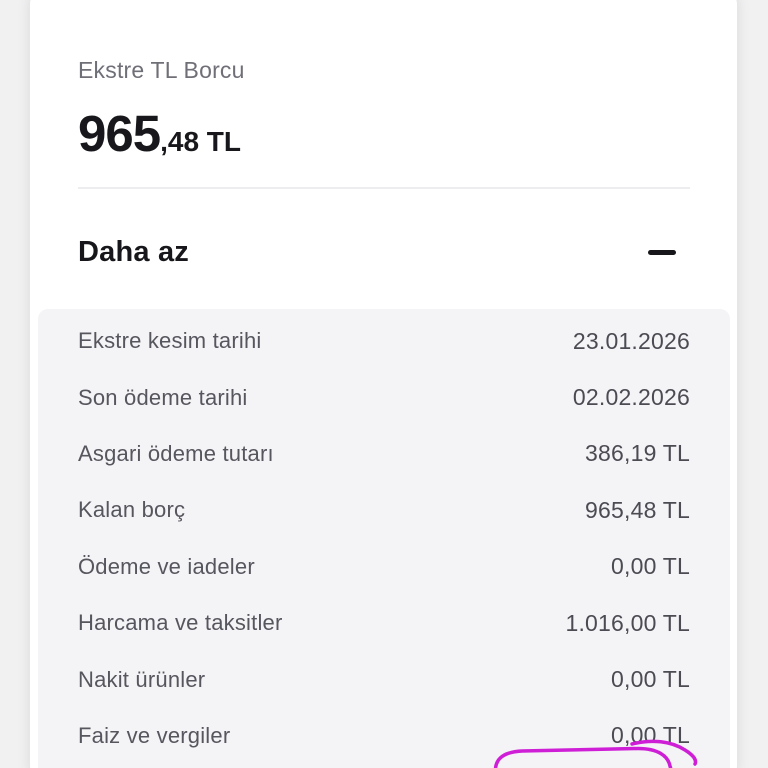 This screenshot has height=768, width=768. I want to click on row-label: Asgari ödeme tutarı, so click(176, 453).